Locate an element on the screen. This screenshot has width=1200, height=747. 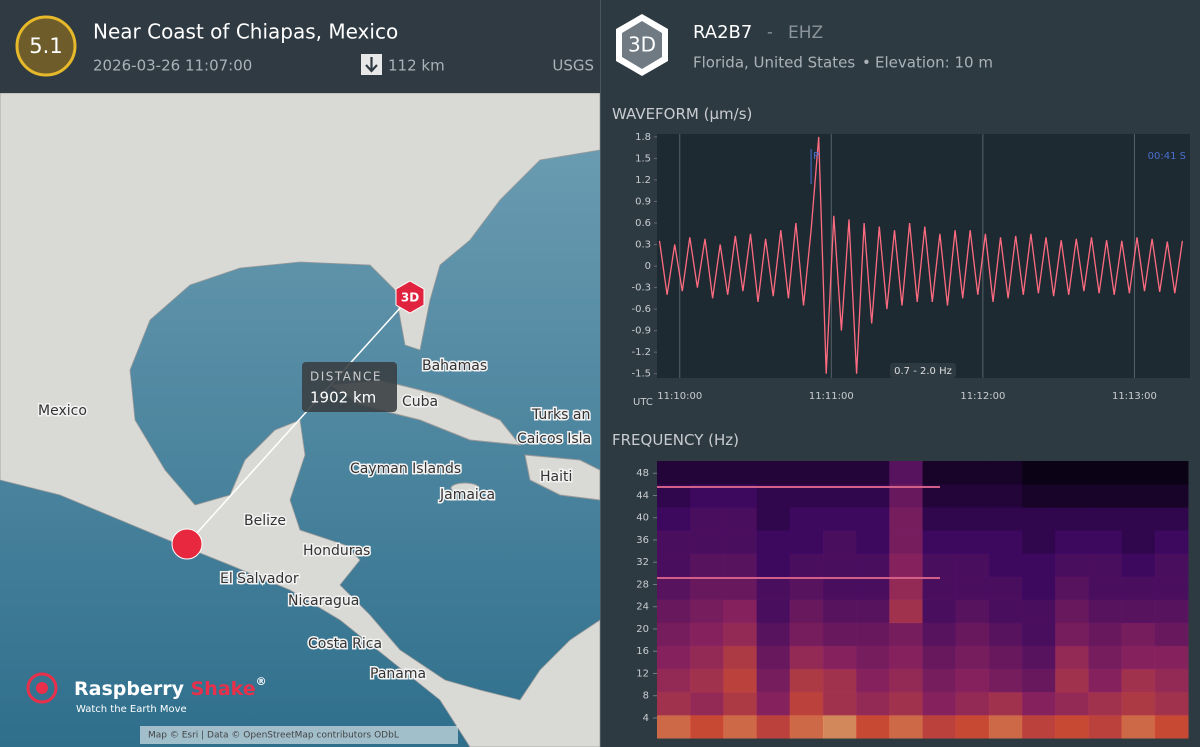
distance-label: DISTANCE is located at coordinates (346, 377).